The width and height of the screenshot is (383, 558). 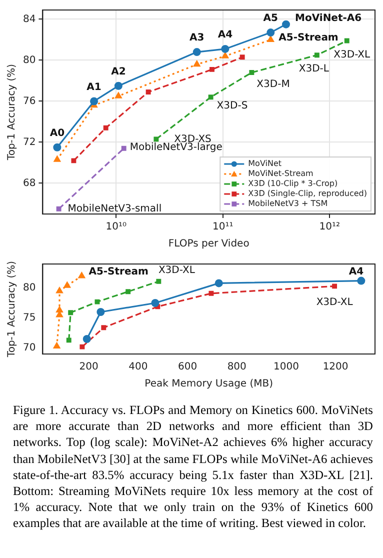 What do you see at coordinates (288, 203) in the screenshot?
I see `legend-label: MobileNetV3 + TSM` at bounding box center [288, 203].